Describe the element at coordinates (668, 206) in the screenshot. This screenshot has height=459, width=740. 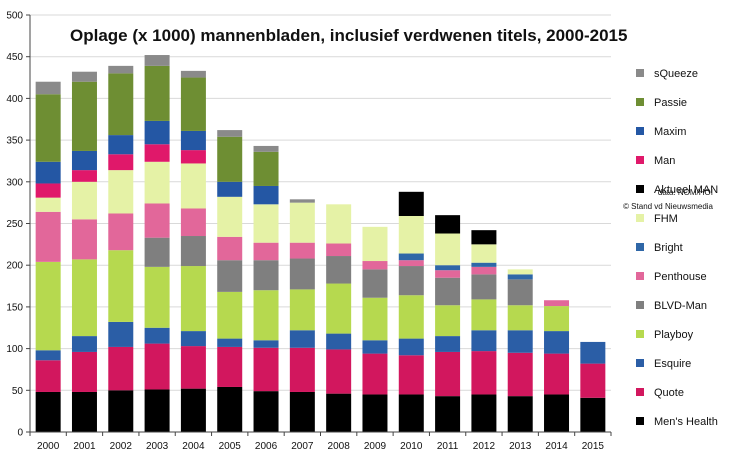
I see `copyright-note: © Stand vd Nieuwsmedia` at that location.